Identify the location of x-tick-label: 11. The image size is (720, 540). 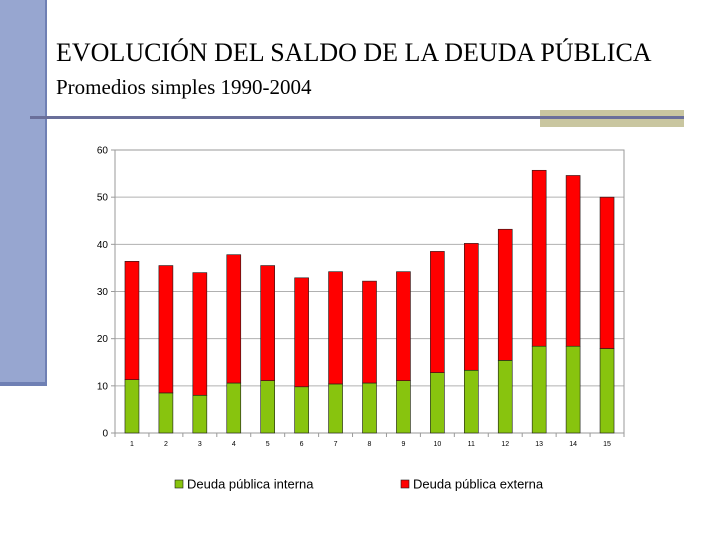
(471, 444).